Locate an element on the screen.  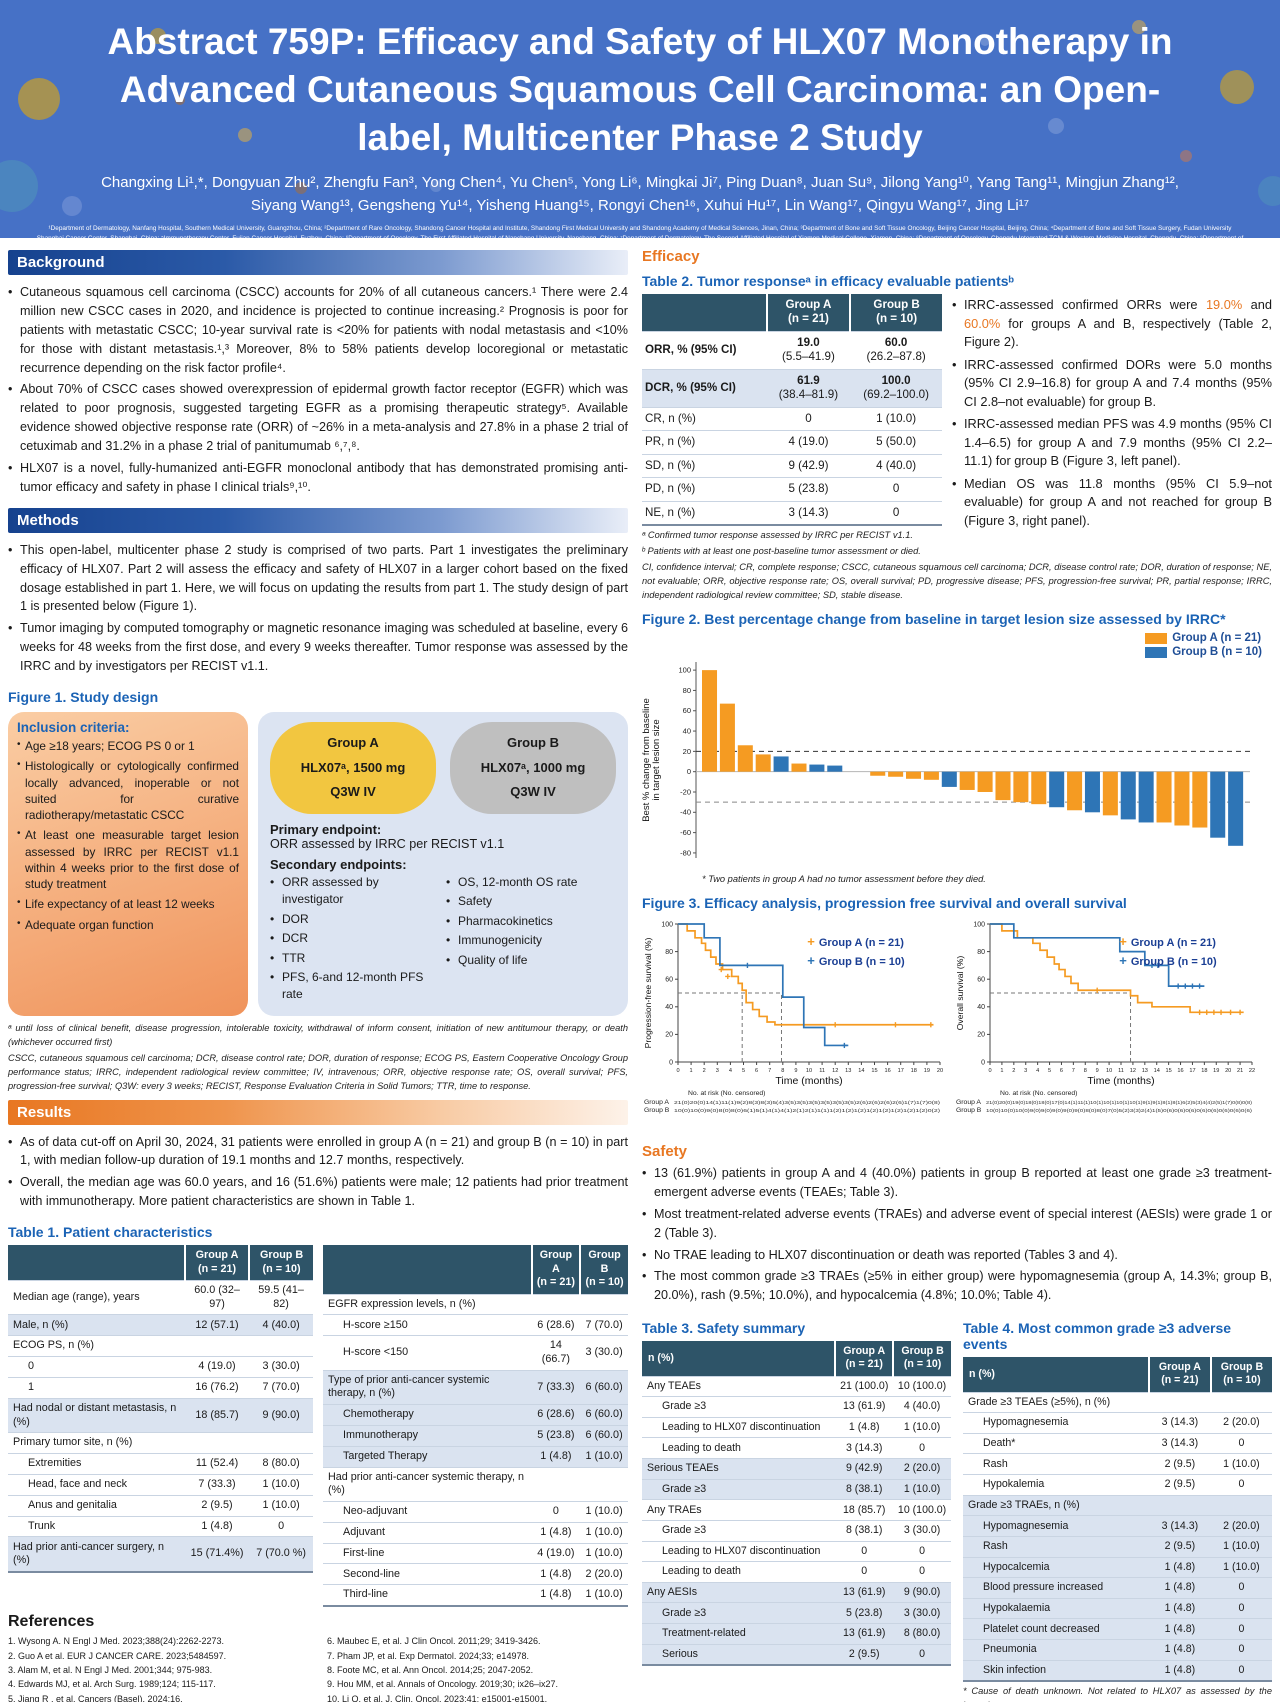
table-row: Rash 2 (9.5) 1 (10.0) is located at coordinates (1117, 1464).